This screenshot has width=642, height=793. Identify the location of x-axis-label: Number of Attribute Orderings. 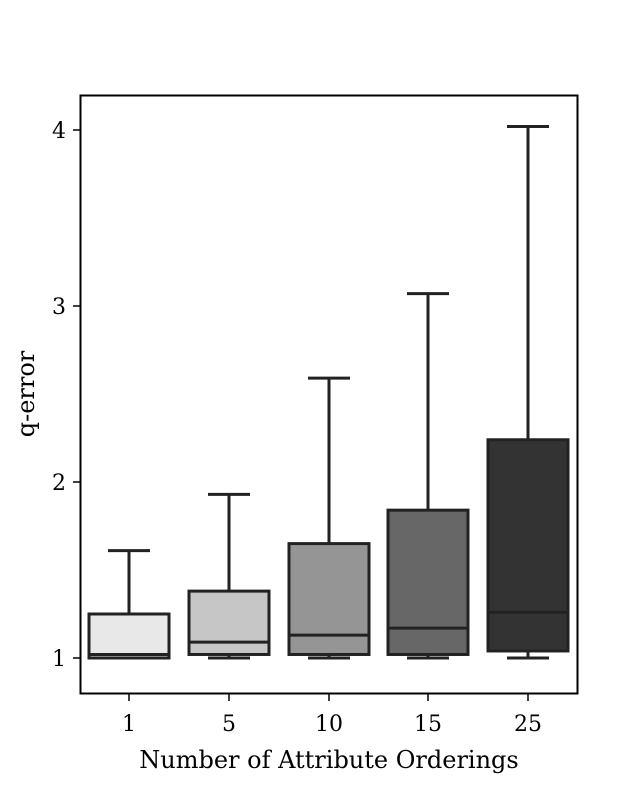
(329, 760).